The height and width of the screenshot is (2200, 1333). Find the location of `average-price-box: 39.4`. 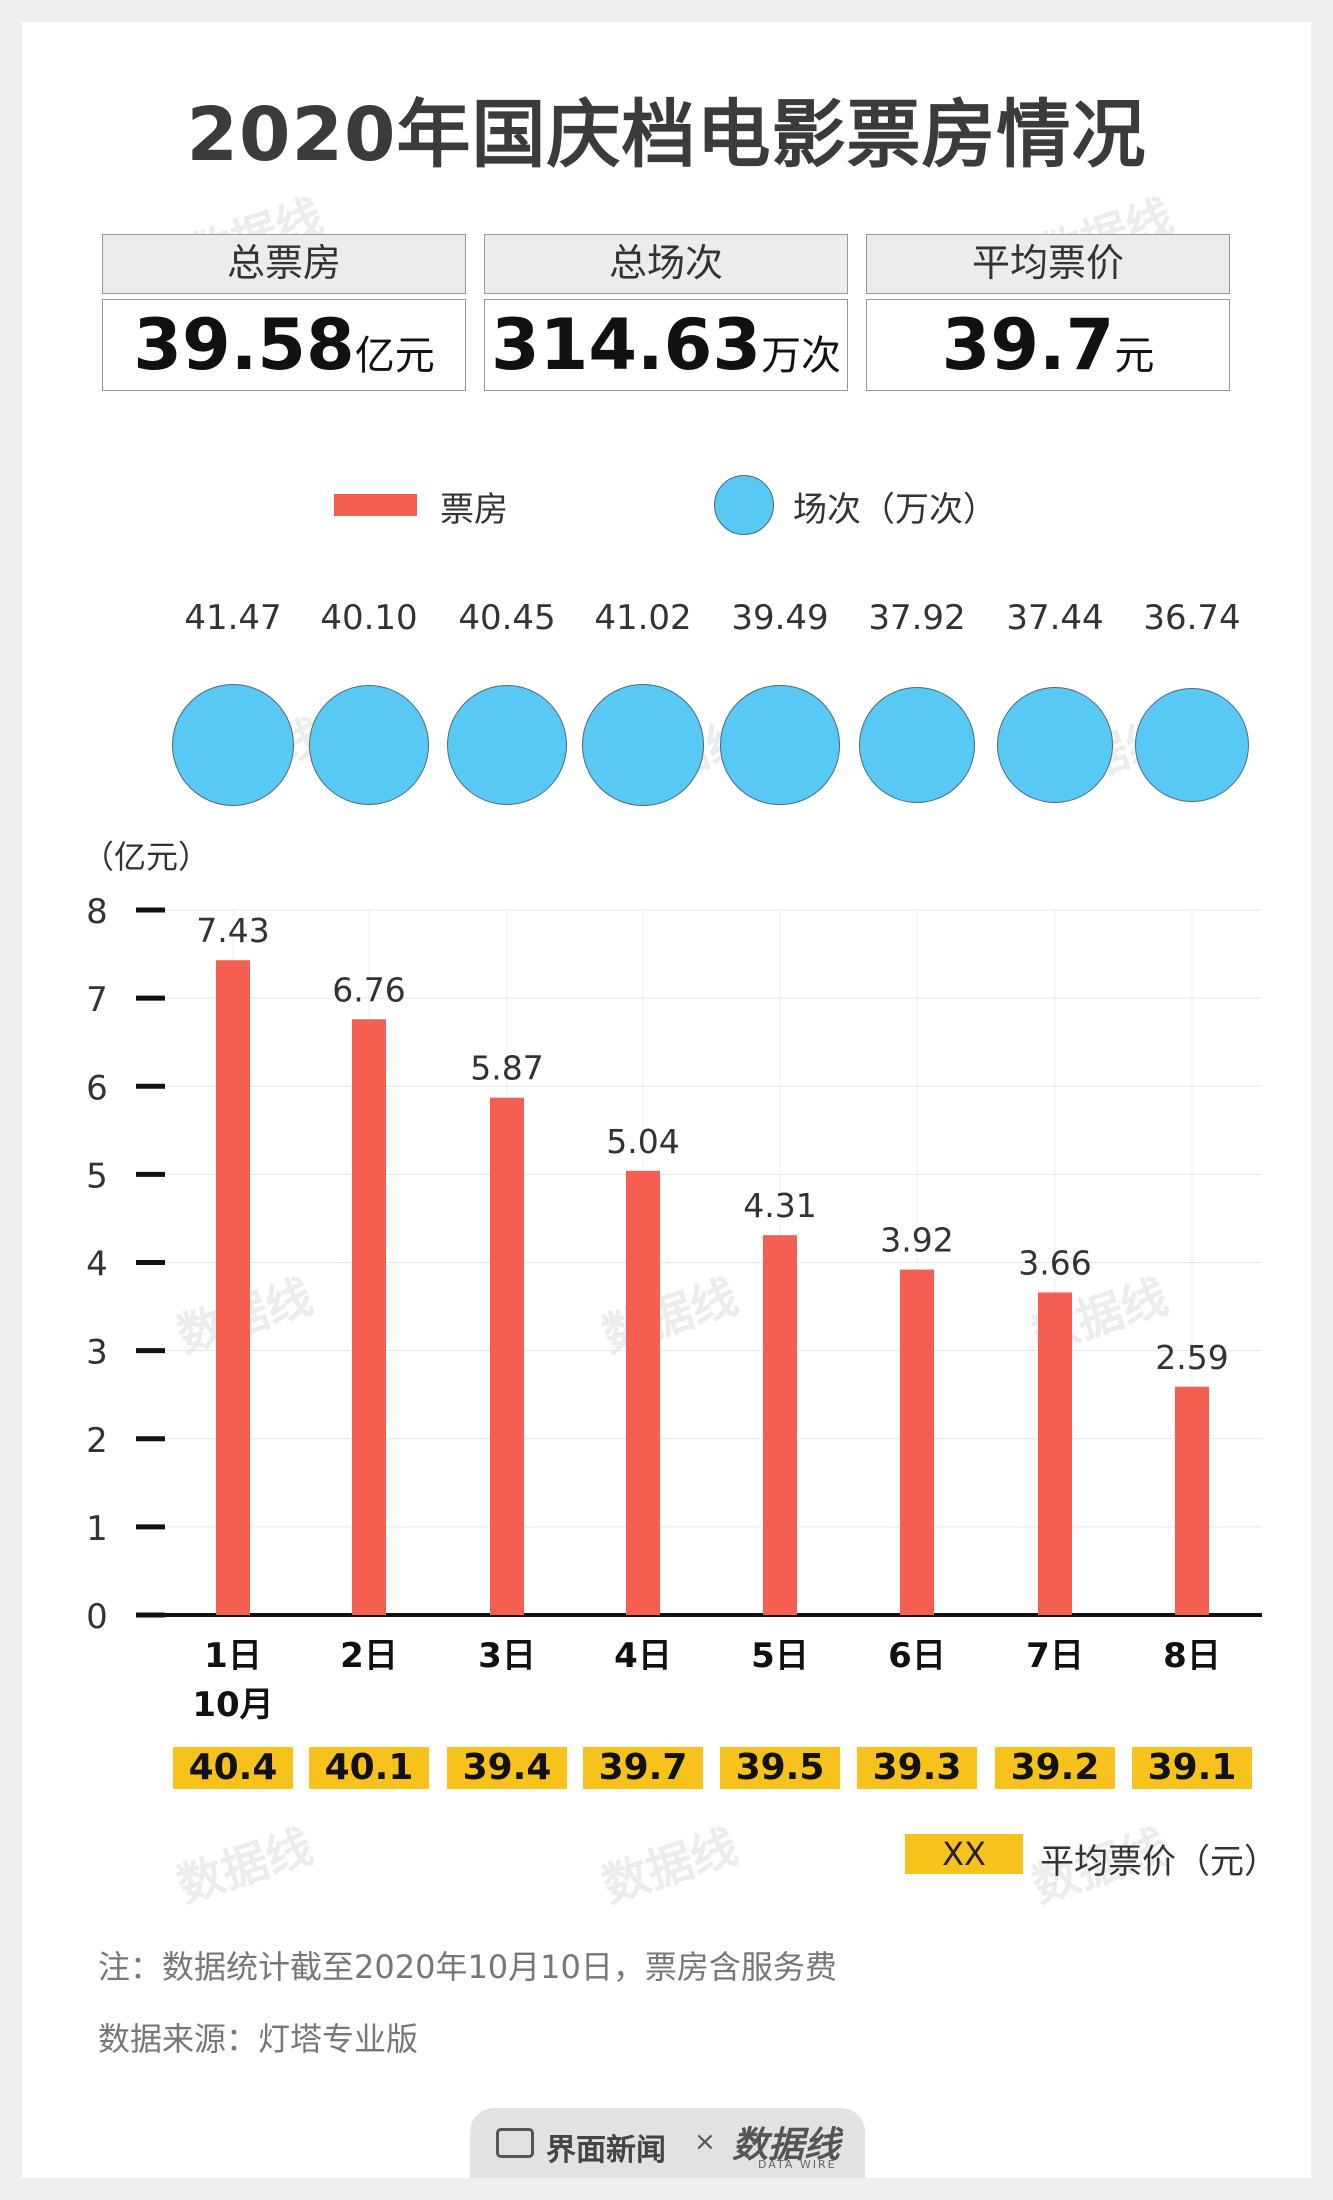

average-price-box: 39.4 is located at coordinates (507, 1768).